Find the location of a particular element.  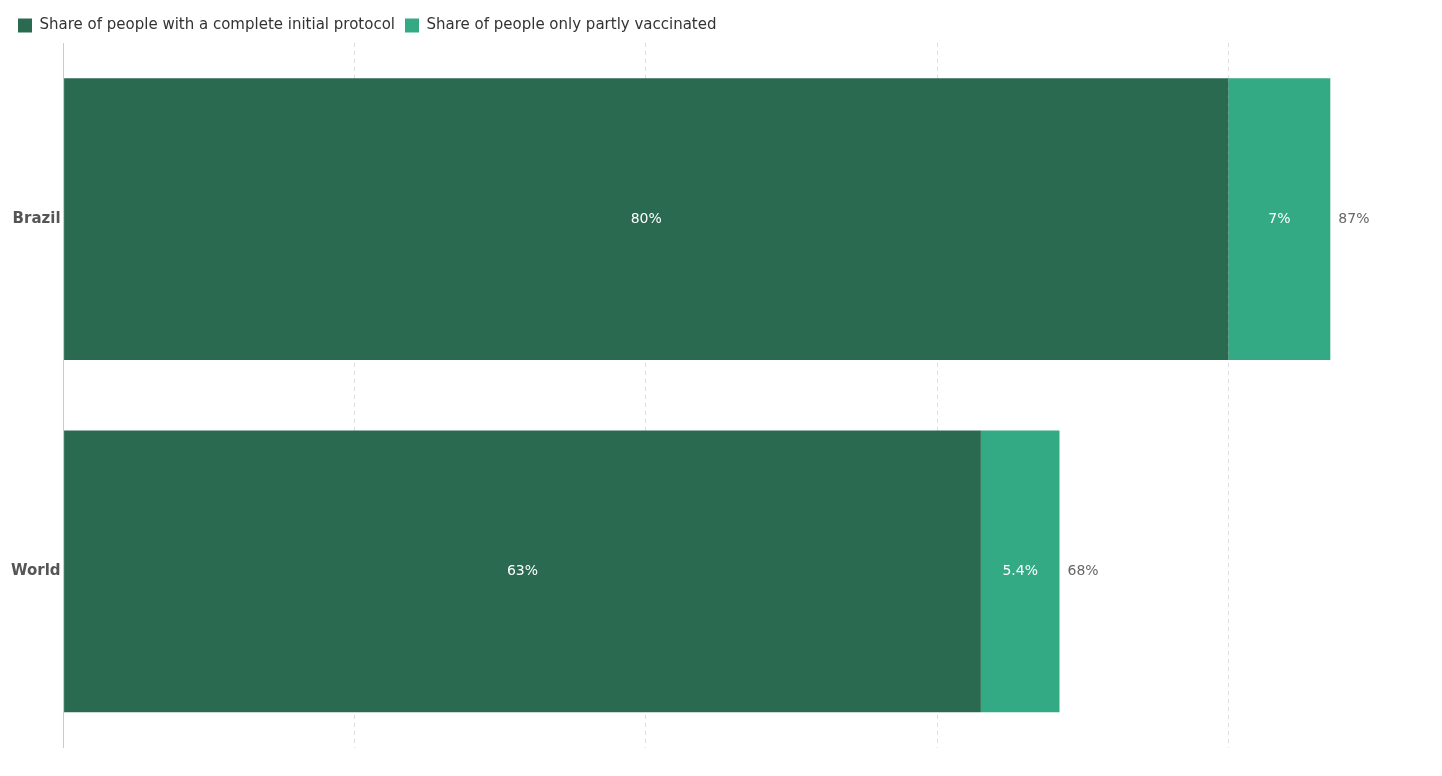

legend-label: Share of people only partly vaccinated is located at coordinates (571, 24).